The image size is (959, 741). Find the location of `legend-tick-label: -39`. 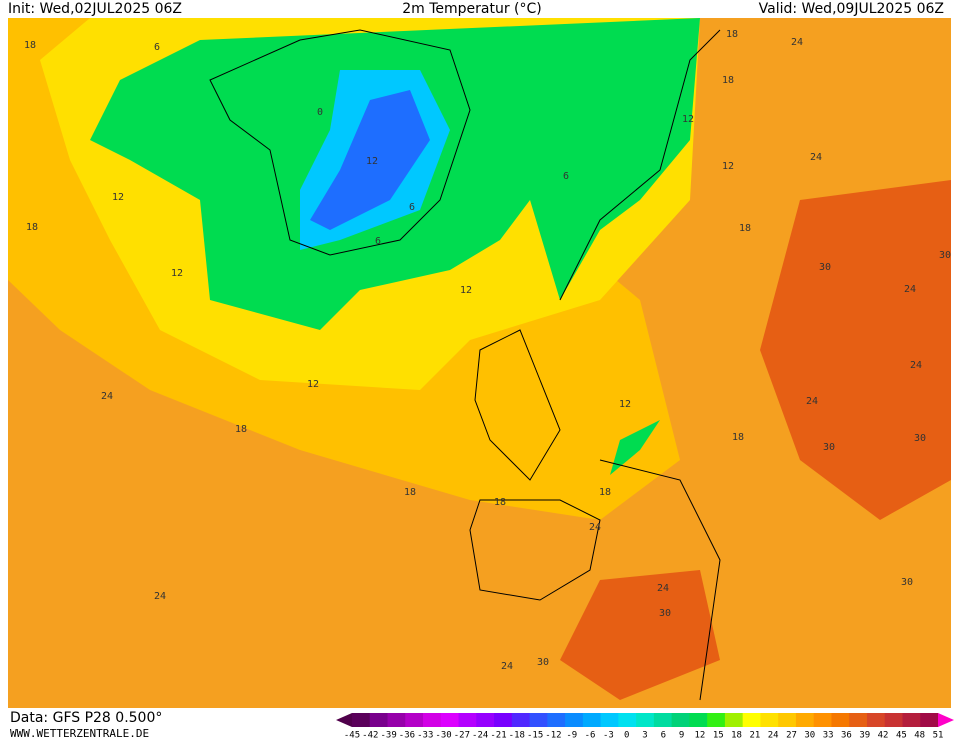

legend-tick-label: -39 is located at coordinates (388, 736).